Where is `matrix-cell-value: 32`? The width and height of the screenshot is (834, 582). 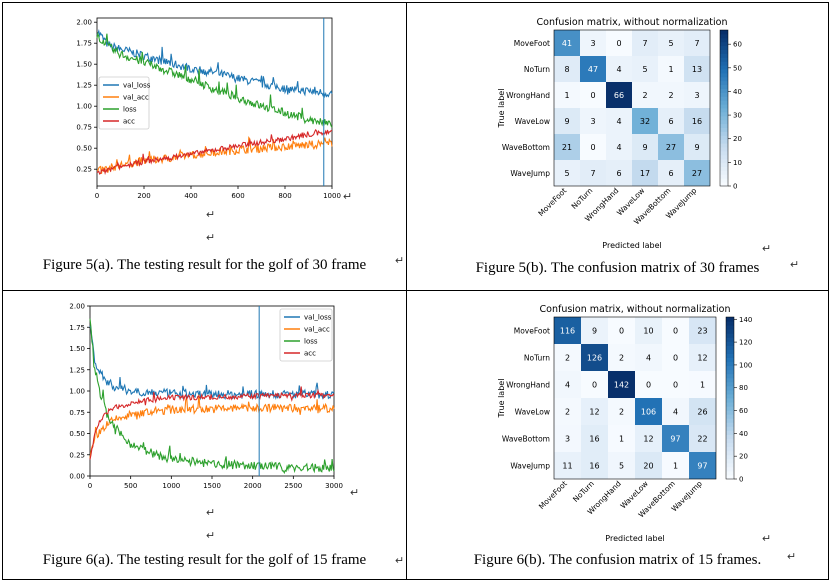 matrix-cell-value: 32 is located at coordinates (645, 121).